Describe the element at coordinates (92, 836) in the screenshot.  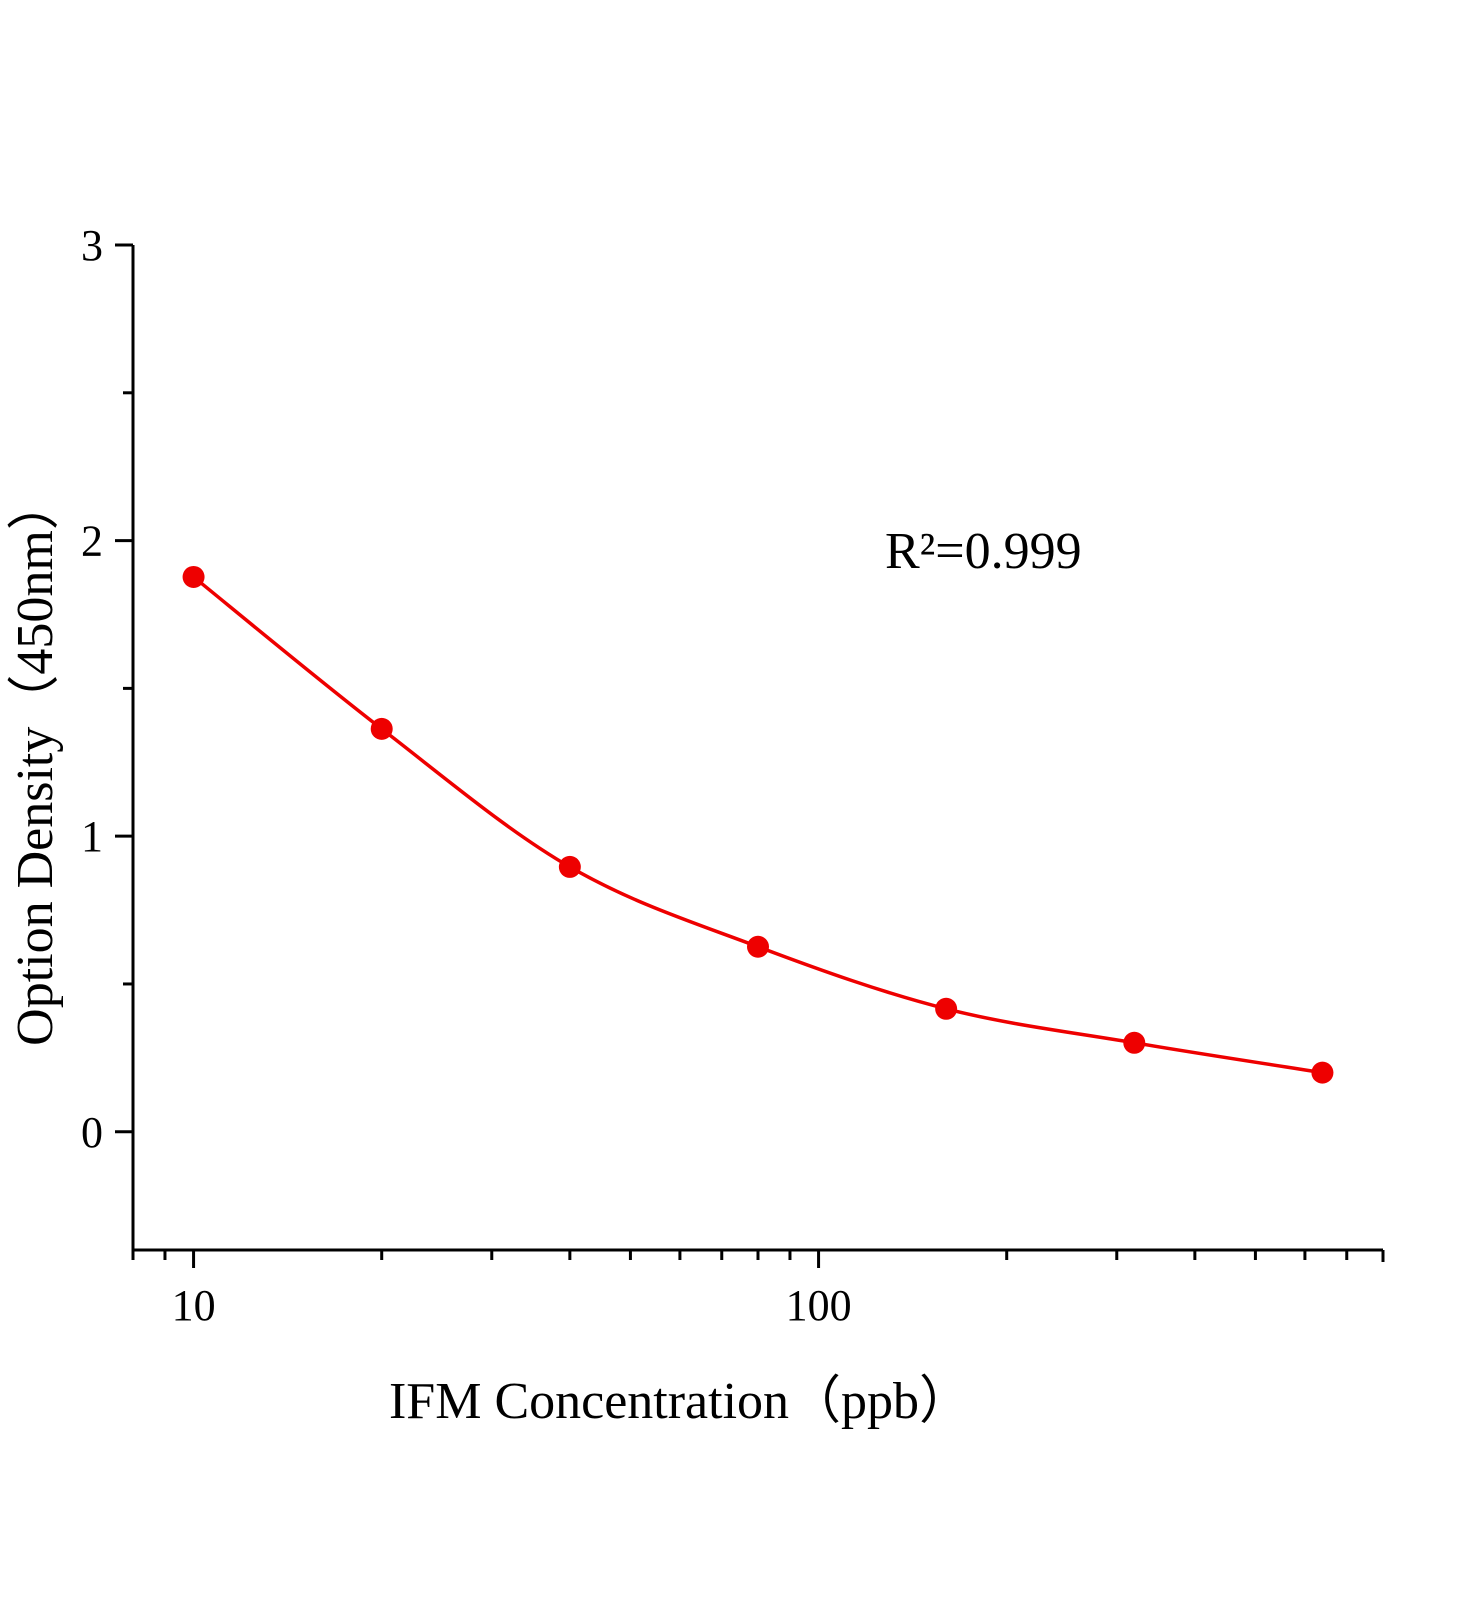
I see `y-tick-label: 1` at that location.